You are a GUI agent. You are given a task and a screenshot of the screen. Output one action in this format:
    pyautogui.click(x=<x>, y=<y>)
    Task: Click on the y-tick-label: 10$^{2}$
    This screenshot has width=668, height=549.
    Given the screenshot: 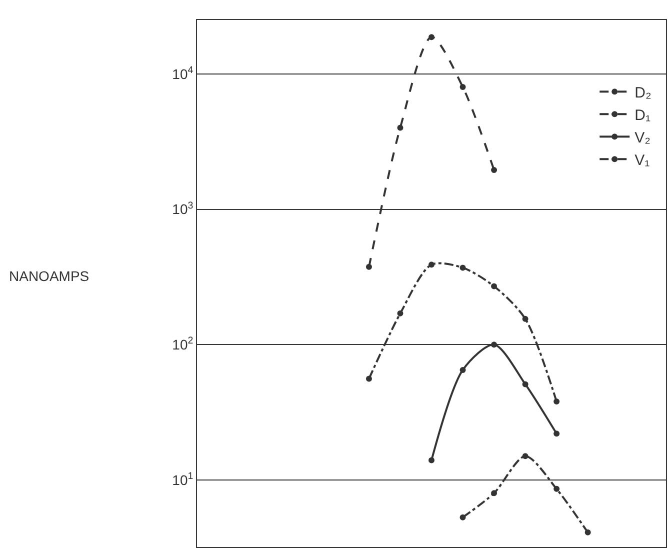 What is the action you would take?
    pyautogui.click(x=183, y=344)
    